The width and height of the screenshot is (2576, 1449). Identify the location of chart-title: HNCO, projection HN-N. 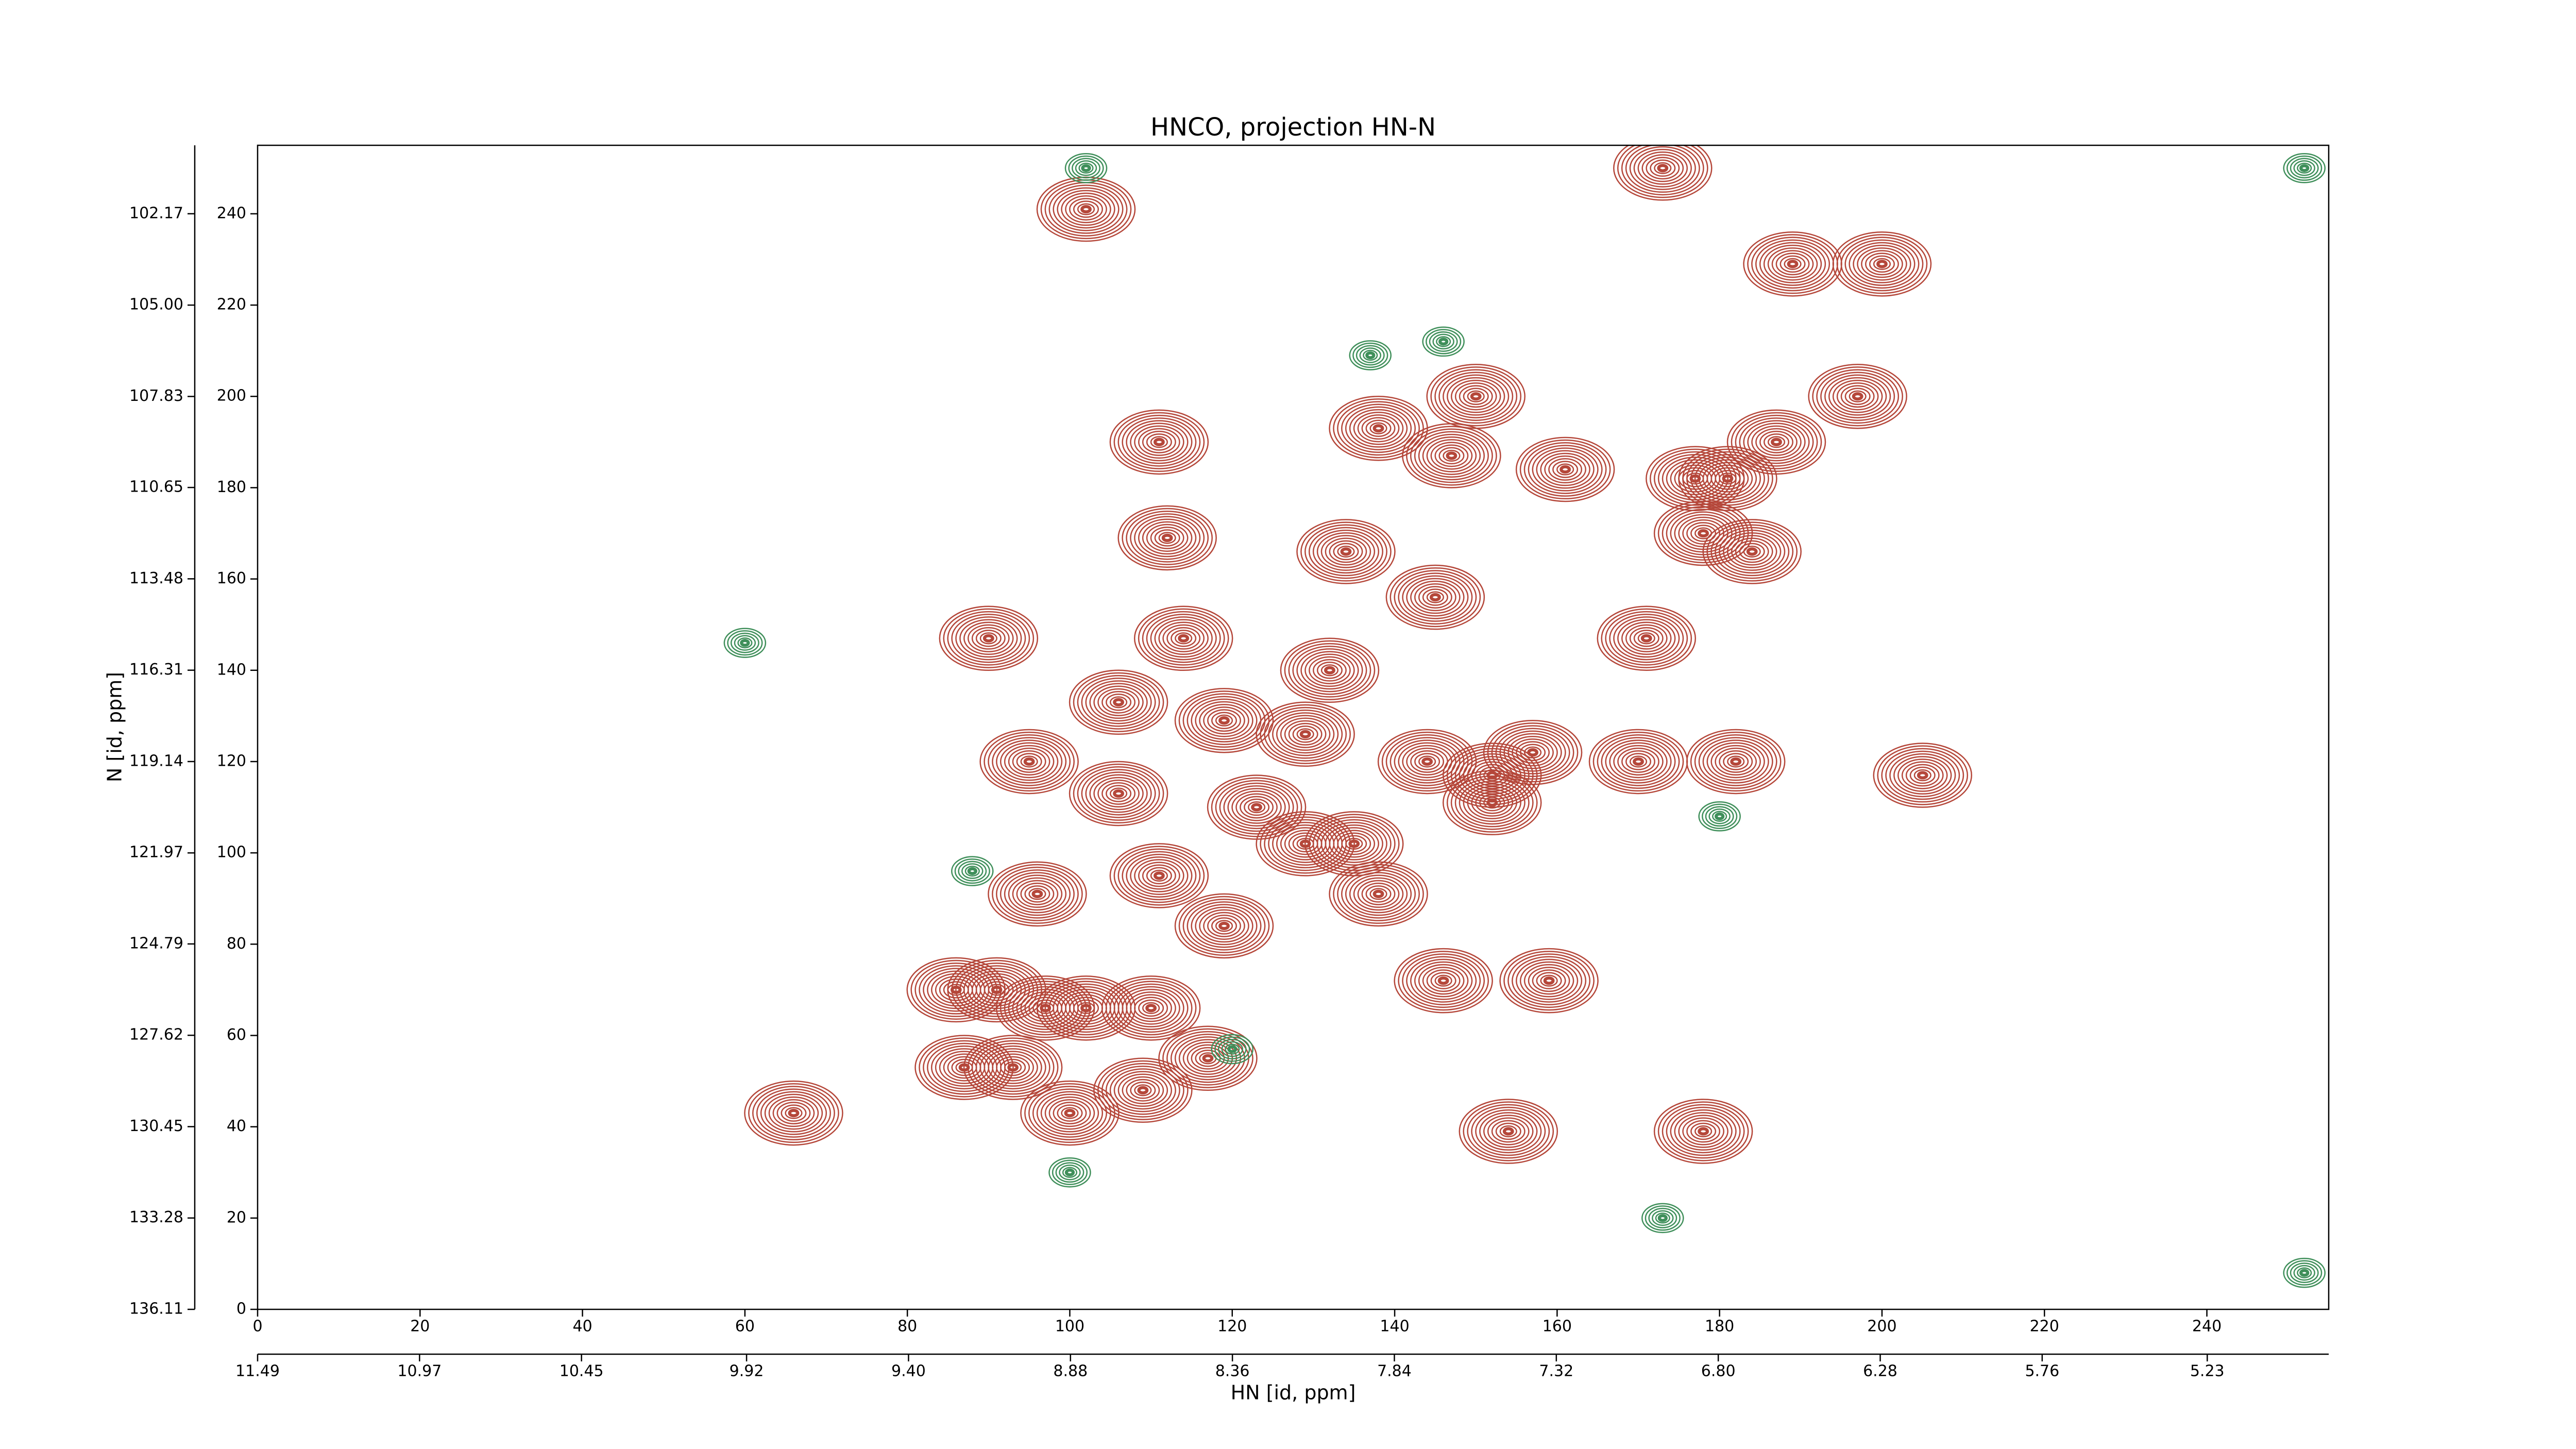
(1293, 127).